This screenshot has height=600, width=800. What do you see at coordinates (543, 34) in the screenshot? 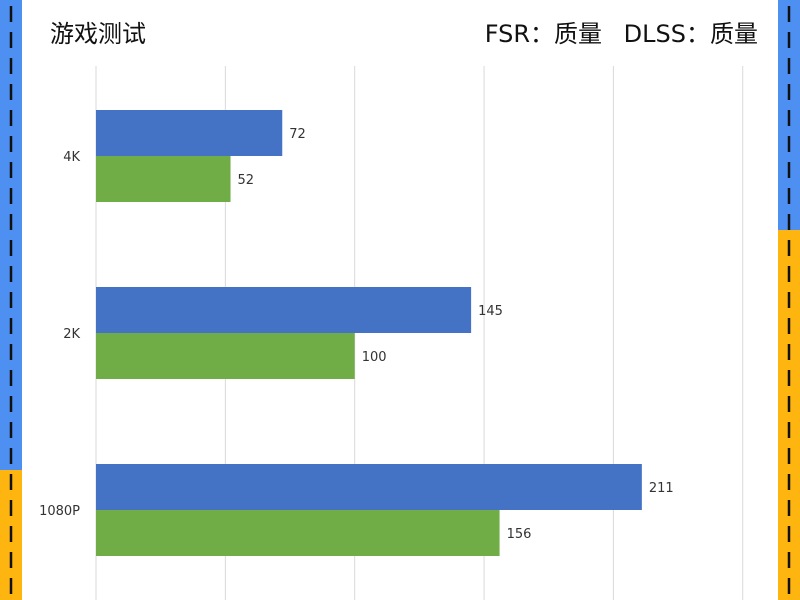
I see `fsr-setting: FSR：质量` at bounding box center [543, 34].